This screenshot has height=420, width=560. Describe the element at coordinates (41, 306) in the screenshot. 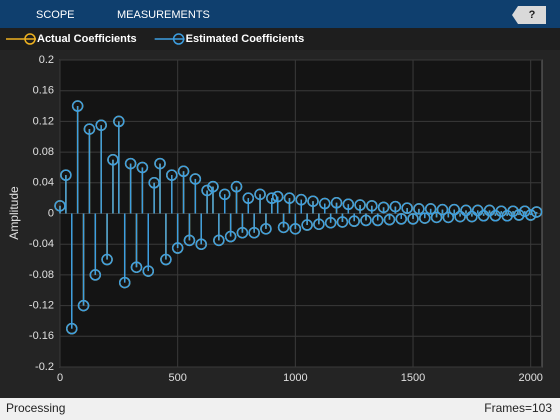

I see `y-tick-label: -0.12` at that location.